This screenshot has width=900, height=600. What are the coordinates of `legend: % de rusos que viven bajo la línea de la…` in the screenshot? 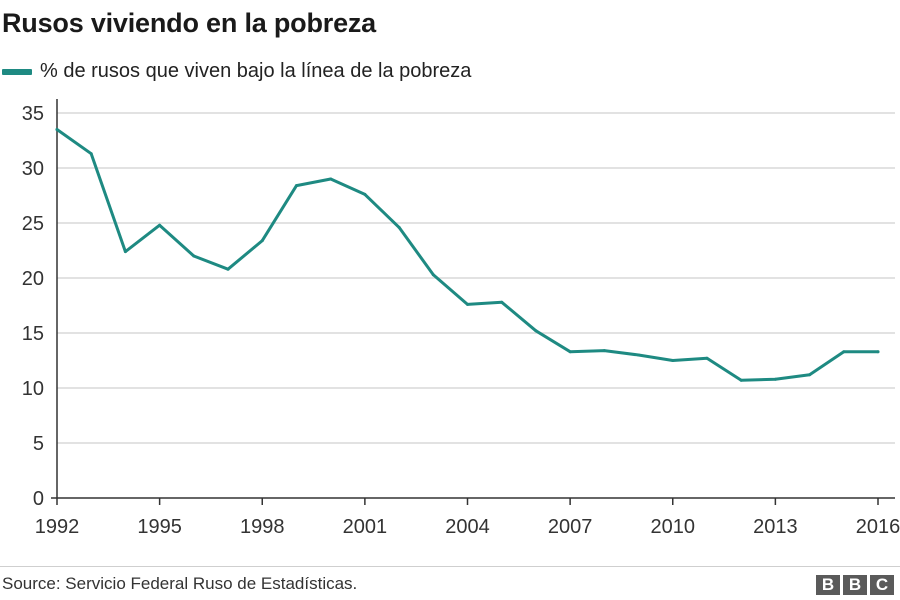 It's located at (236, 71).